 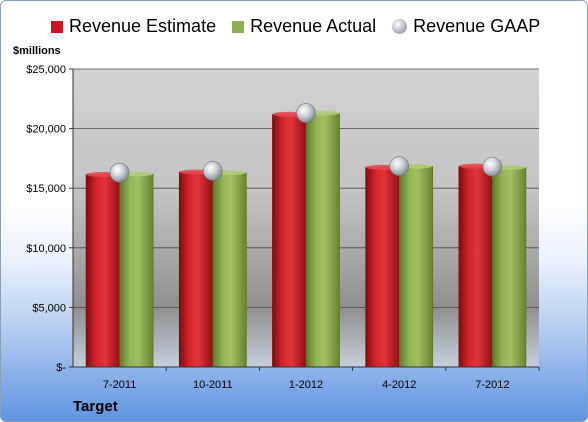 What do you see at coordinates (313, 26) in the screenshot?
I see `legend-label-revenue-actual: Revenue Actual` at bounding box center [313, 26].